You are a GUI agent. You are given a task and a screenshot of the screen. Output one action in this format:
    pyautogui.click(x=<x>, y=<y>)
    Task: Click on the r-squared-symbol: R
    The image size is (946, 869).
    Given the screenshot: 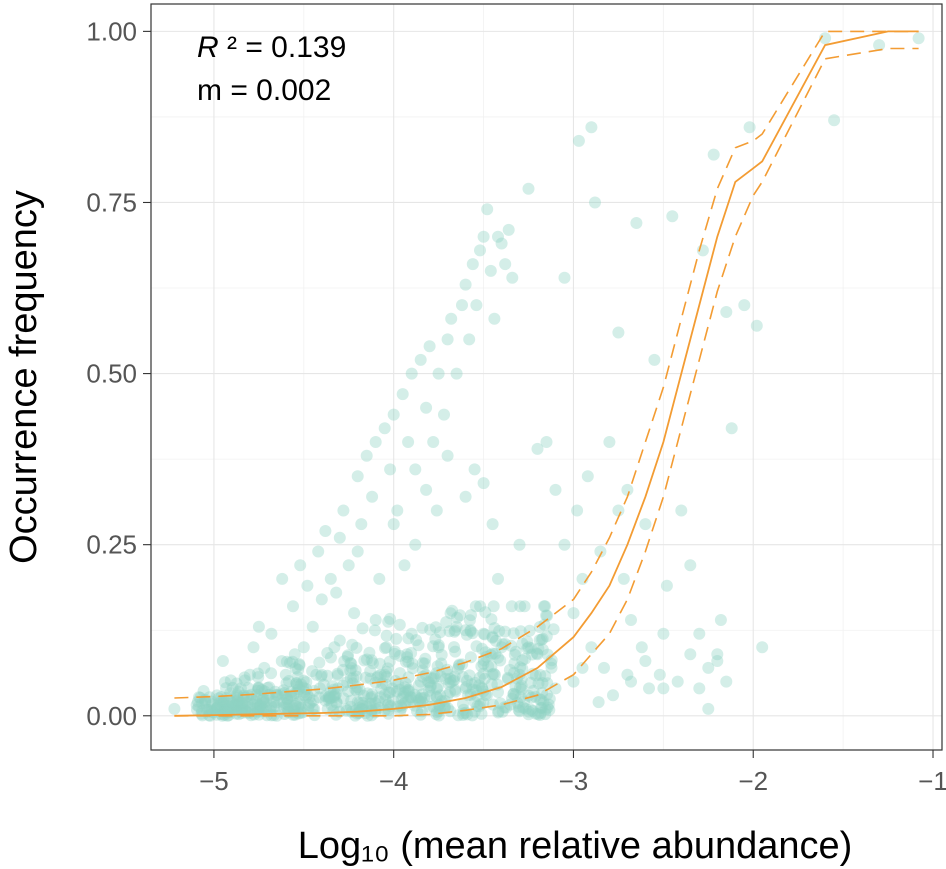 What is the action you would take?
    pyautogui.click(x=208, y=47)
    